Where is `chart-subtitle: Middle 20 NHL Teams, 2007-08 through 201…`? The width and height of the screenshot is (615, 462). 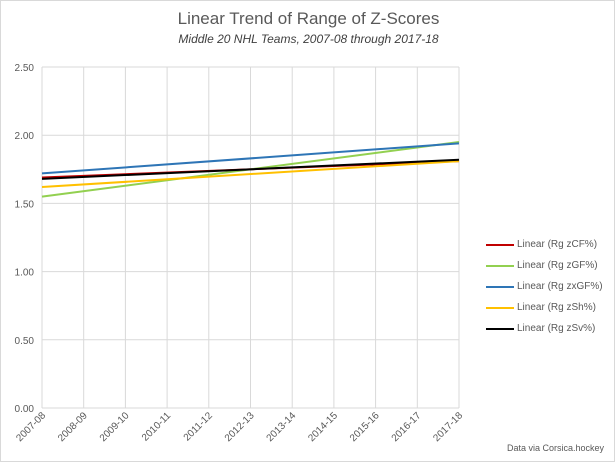 chart-subtitle: Middle 20 NHL Teams, 2007-08 through 201… is located at coordinates (308, 39).